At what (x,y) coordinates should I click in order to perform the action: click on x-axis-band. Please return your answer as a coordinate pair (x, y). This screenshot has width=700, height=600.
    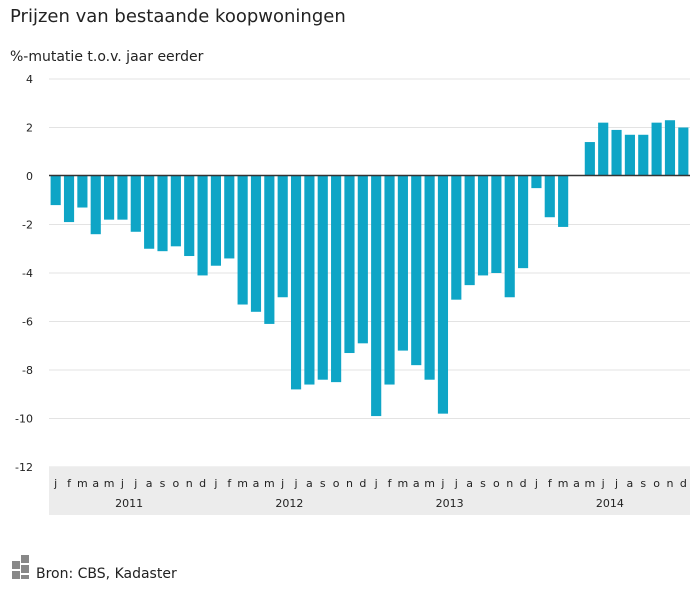
    Looking at the image, I should click on (369, 491).